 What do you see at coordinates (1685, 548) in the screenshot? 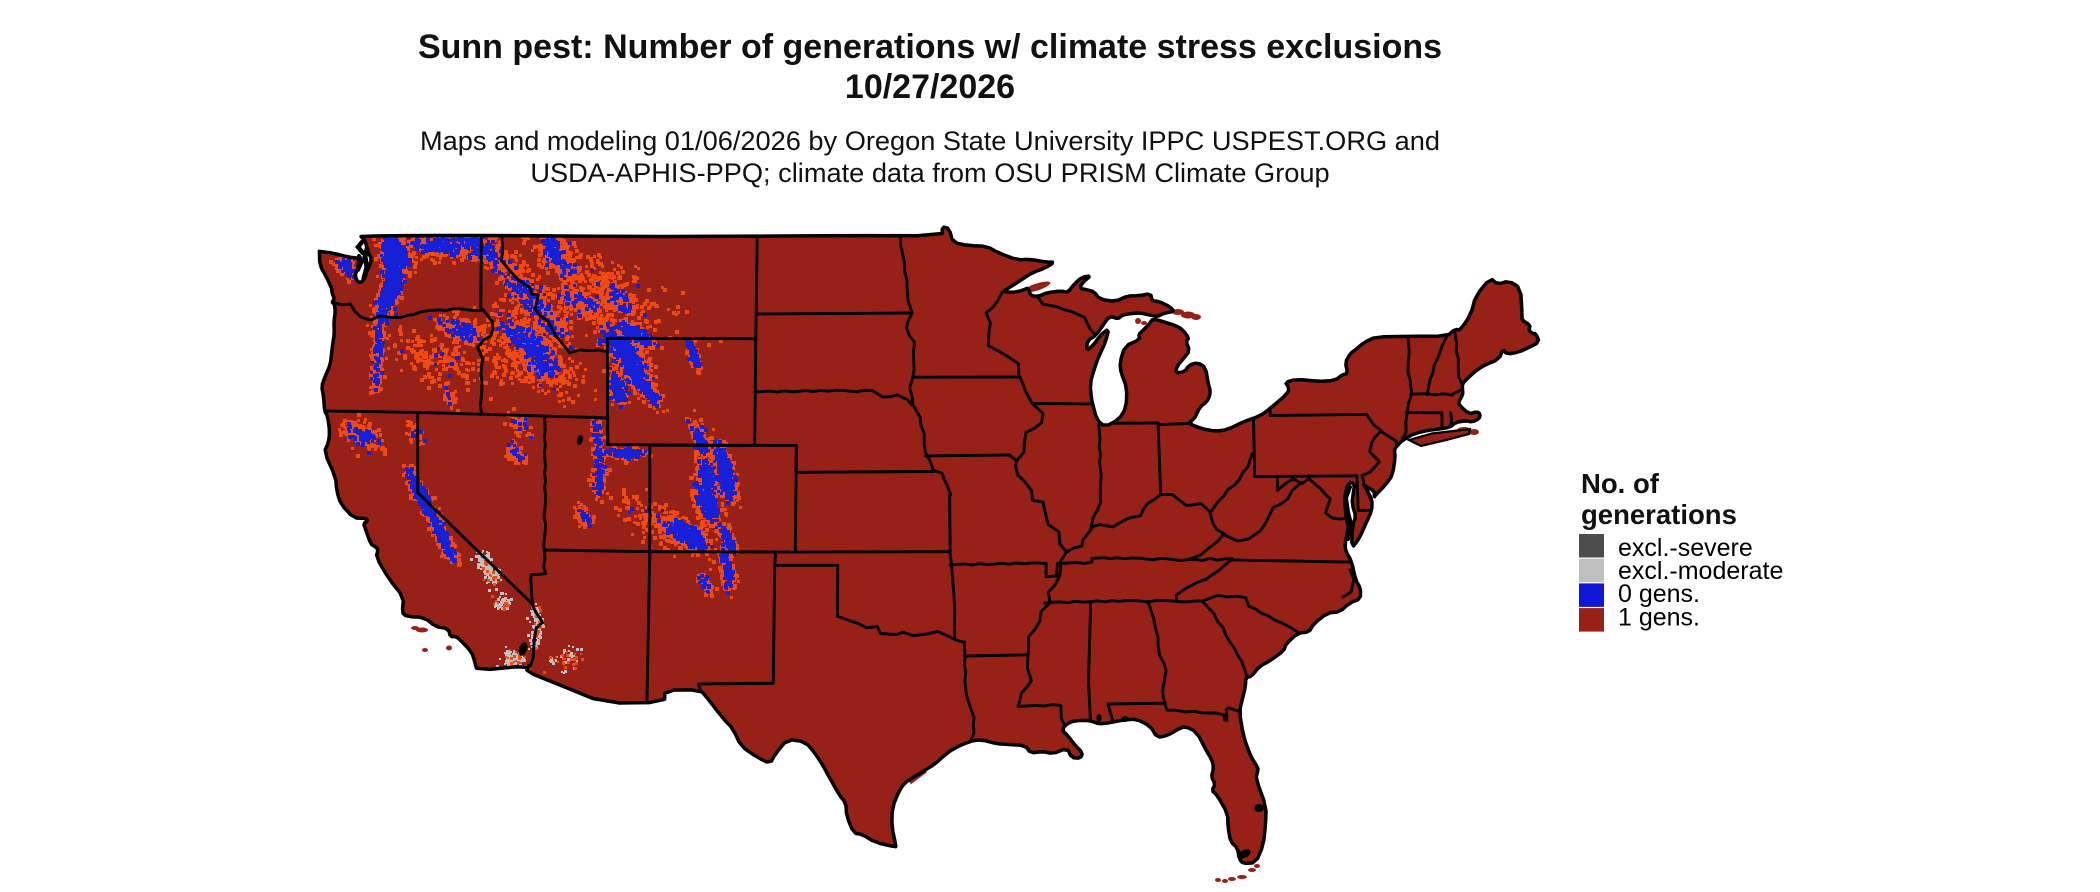
I see `svg-text: excl.-severe` at bounding box center [1685, 548].